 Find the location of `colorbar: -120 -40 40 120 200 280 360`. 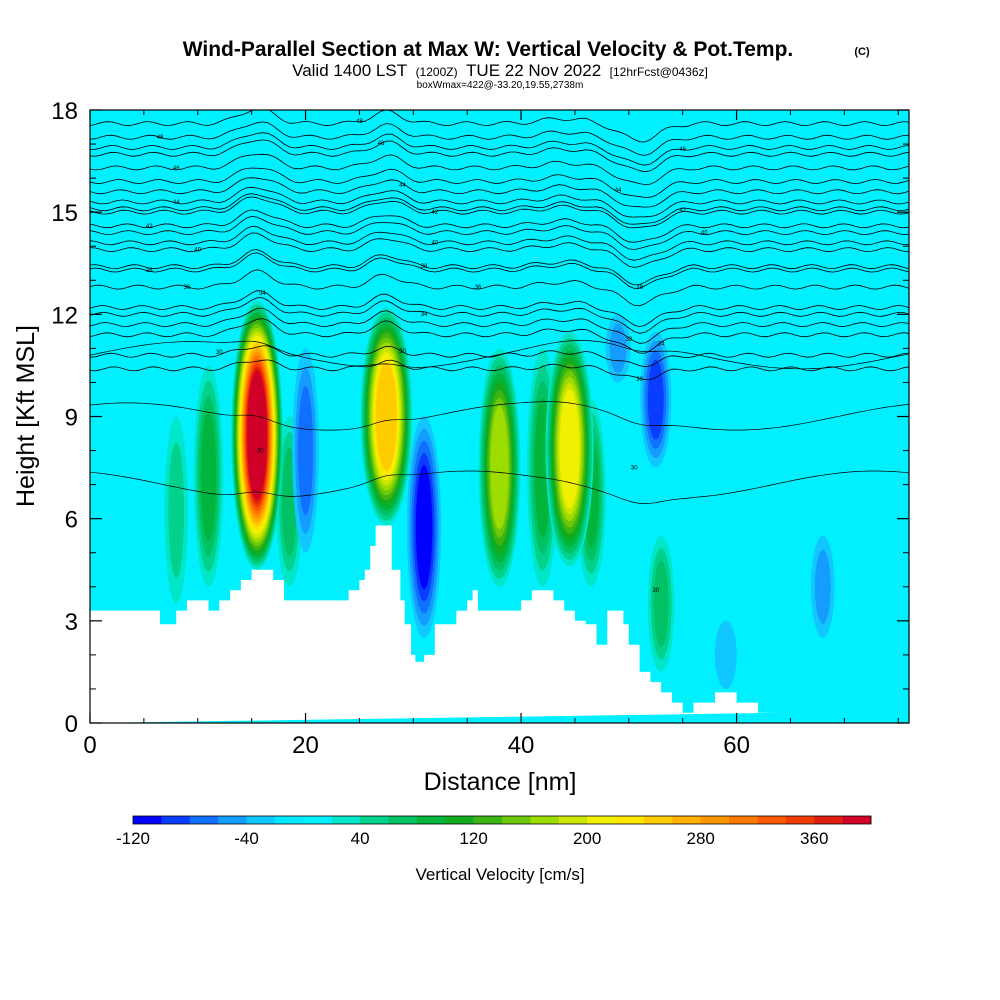

colorbar: -120 -40 40 120 200 280 360 is located at coordinates (494, 831).